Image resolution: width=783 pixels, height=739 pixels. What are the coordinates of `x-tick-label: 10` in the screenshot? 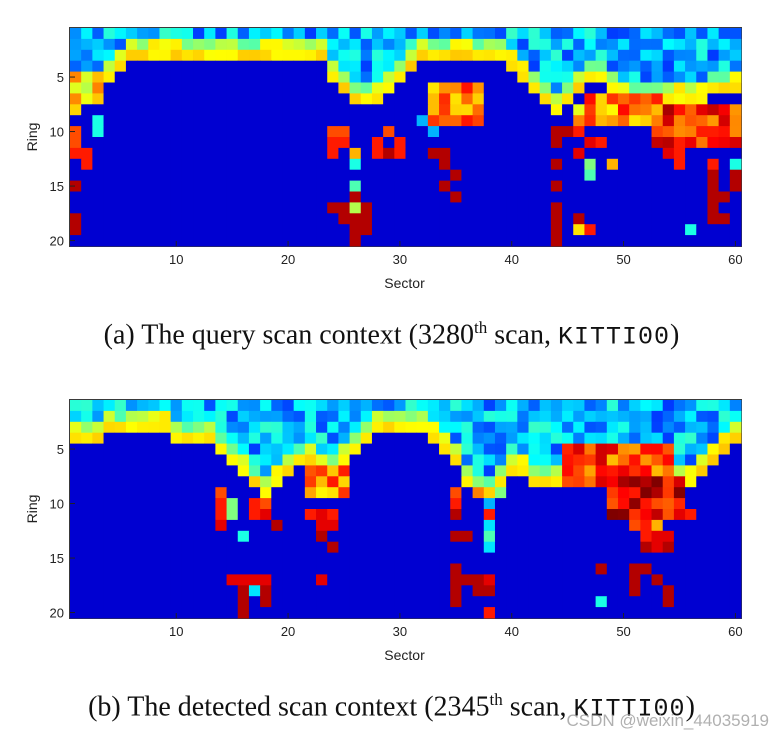 It's located at (176, 631).